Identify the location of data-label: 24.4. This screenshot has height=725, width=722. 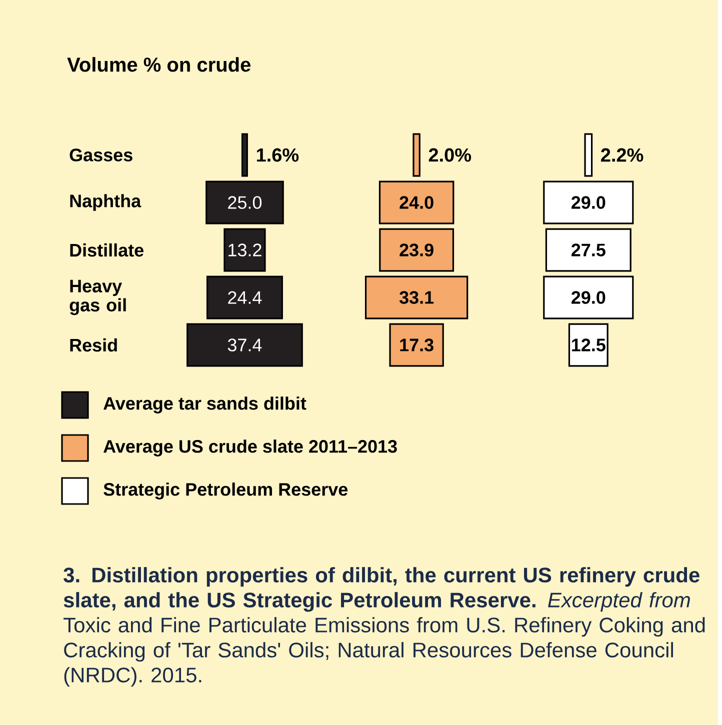
(245, 297).